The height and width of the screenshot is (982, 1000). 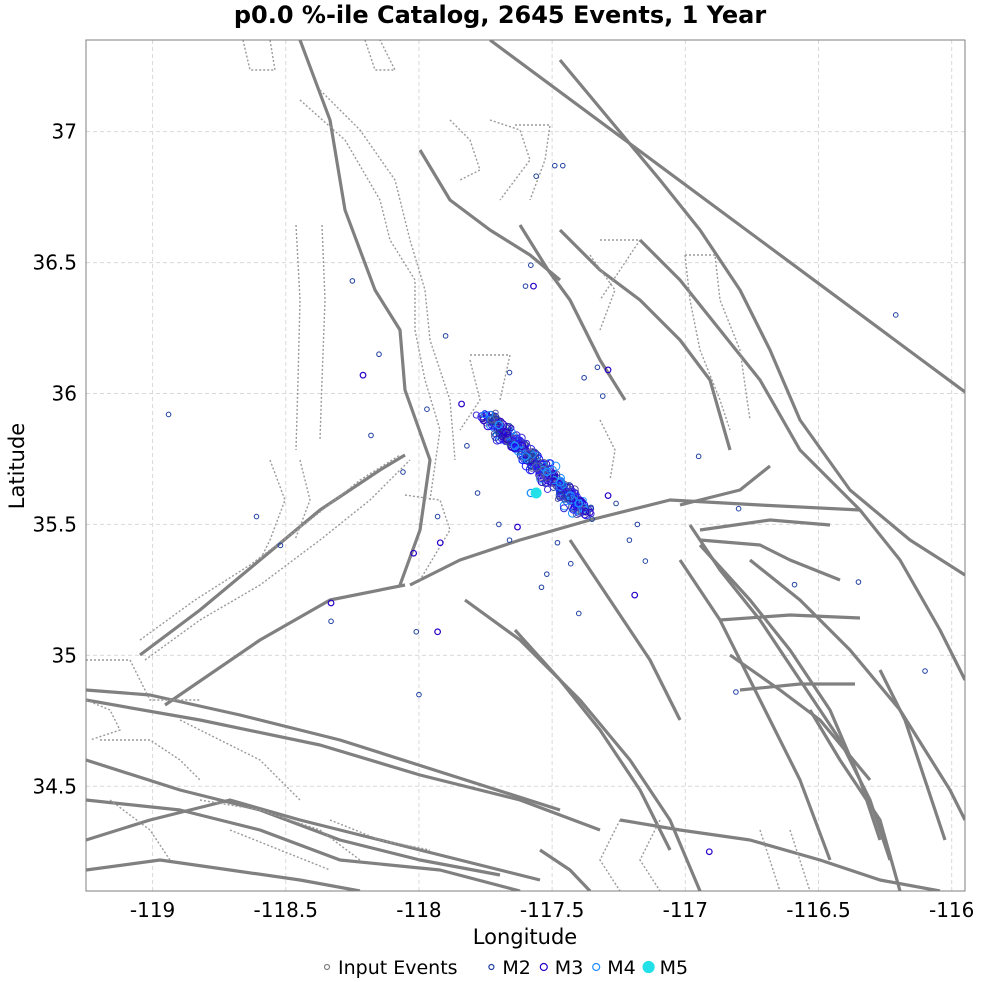 What do you see at coordinates (64, 655) in the screenshot?
I see `y-tick-label: 35` at bounding box center [64, 655].